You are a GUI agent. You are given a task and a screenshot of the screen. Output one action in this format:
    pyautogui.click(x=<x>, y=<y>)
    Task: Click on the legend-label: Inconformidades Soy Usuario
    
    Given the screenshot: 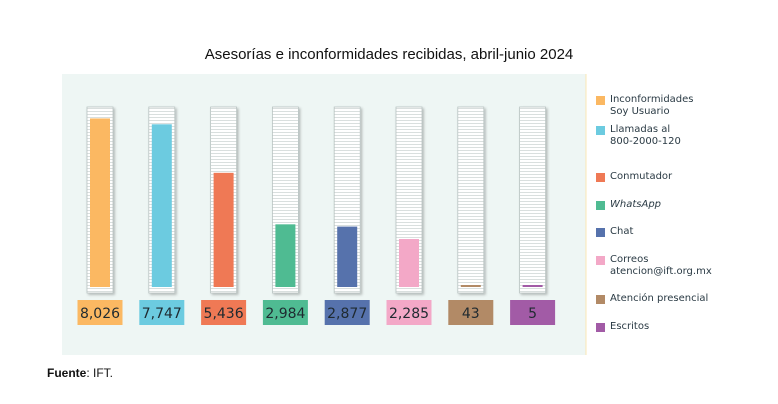 What is the action you would take?
    pyautogui.click(x=652, y=105)
    